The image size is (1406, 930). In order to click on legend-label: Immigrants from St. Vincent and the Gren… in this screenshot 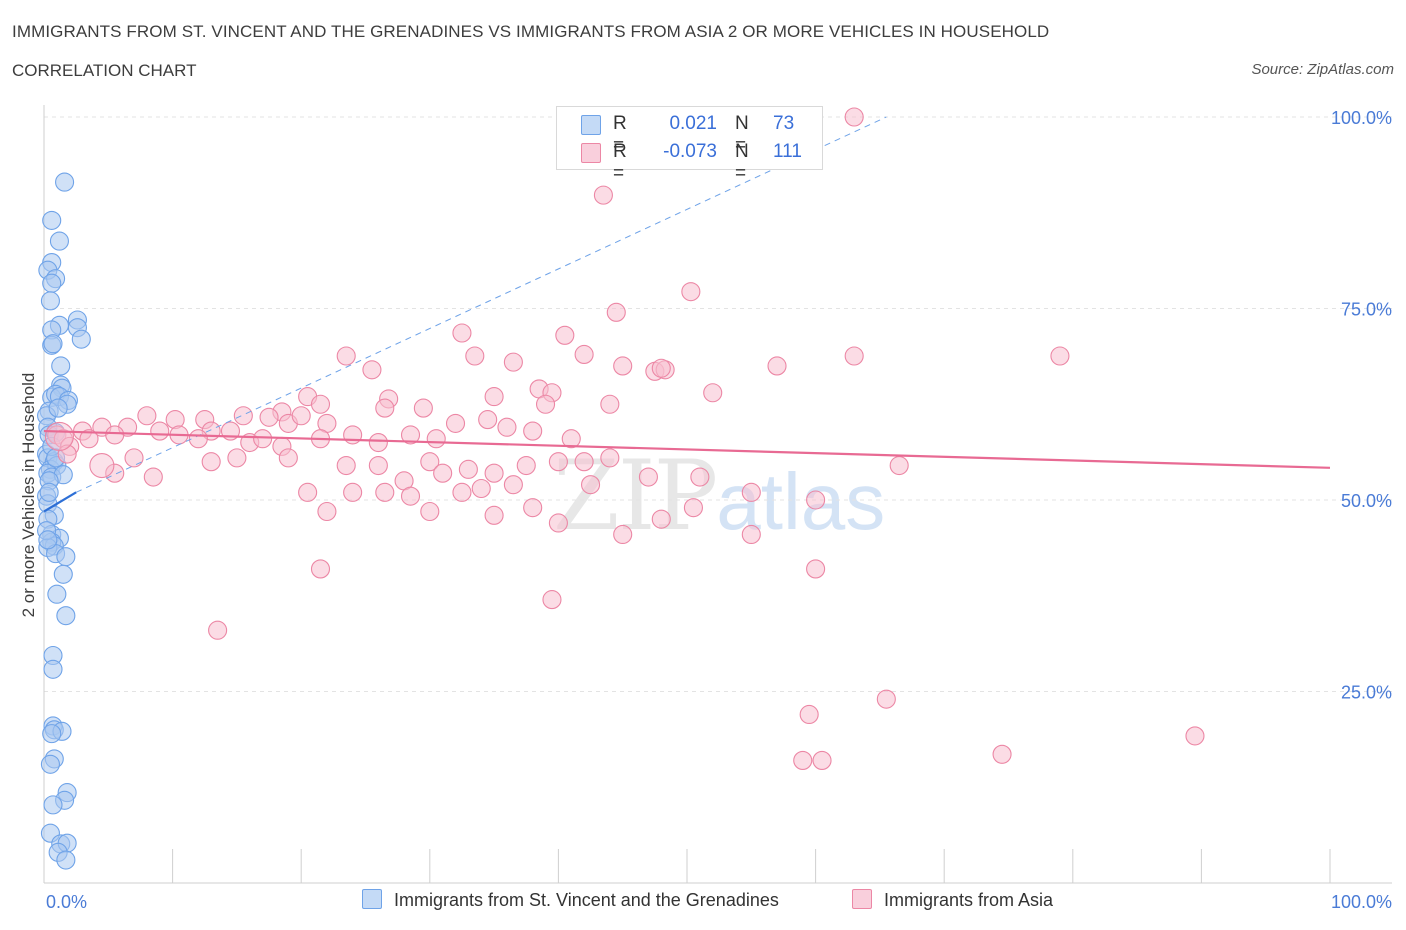, I will do `click(586, 900)`.